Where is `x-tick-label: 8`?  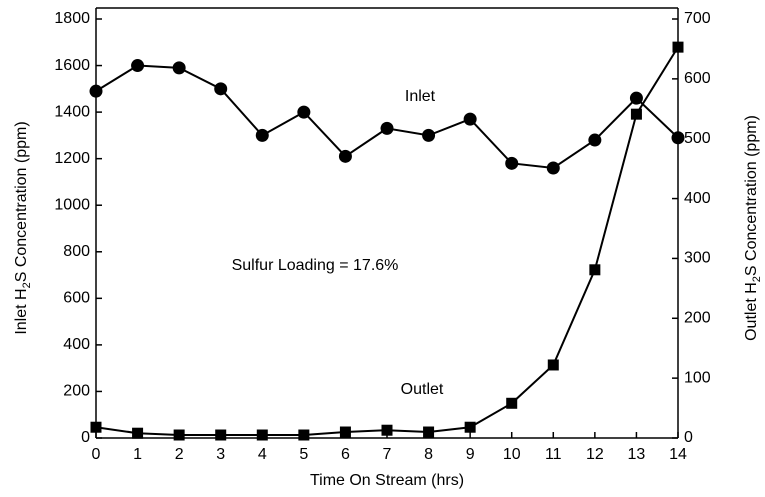
x-tick-label: 8 is located at coordinates (428, 454).